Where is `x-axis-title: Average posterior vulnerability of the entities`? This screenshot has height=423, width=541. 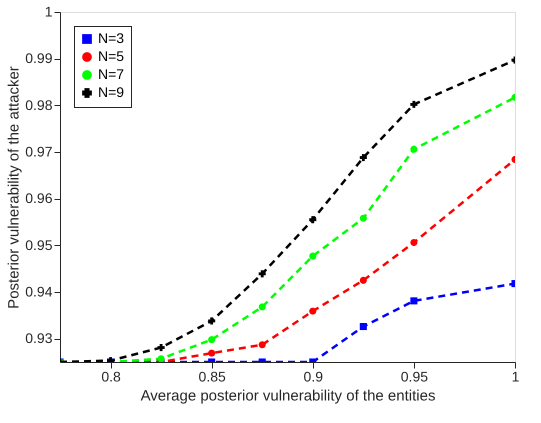 x-axis-title: Average posterior vulnerability of the entities is located at coordinates (288, 396).